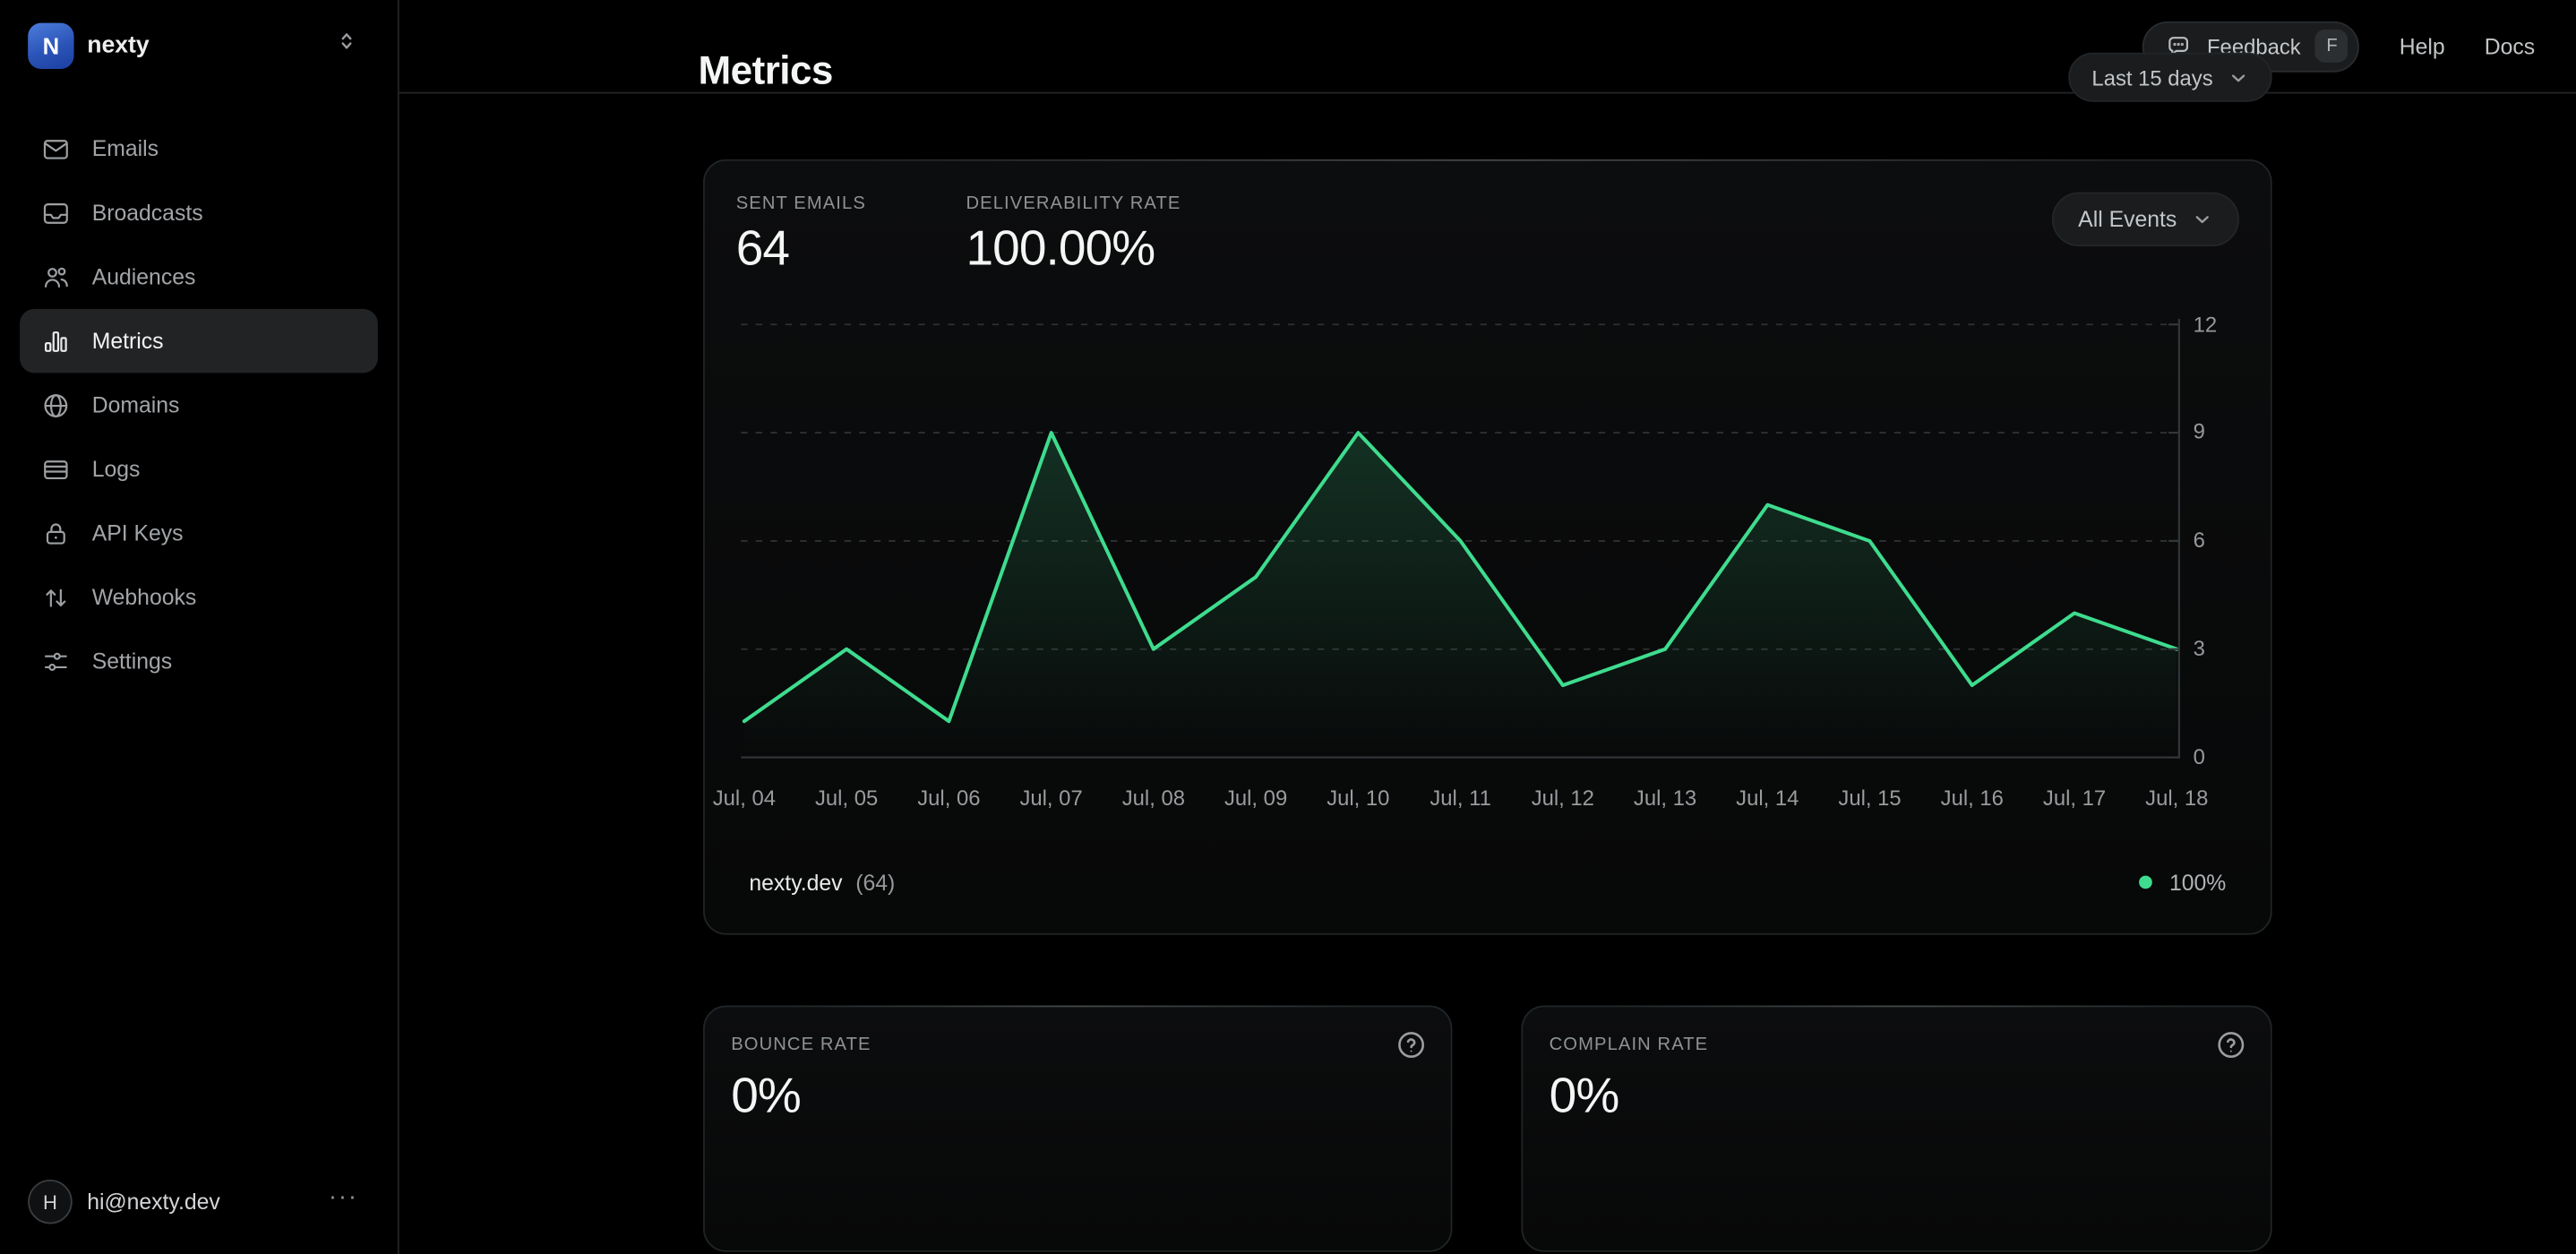 The height and width of the screenshot is (1254, 2576). I want to click on x-tick-label: Jul, 17, so click(2074, 798).